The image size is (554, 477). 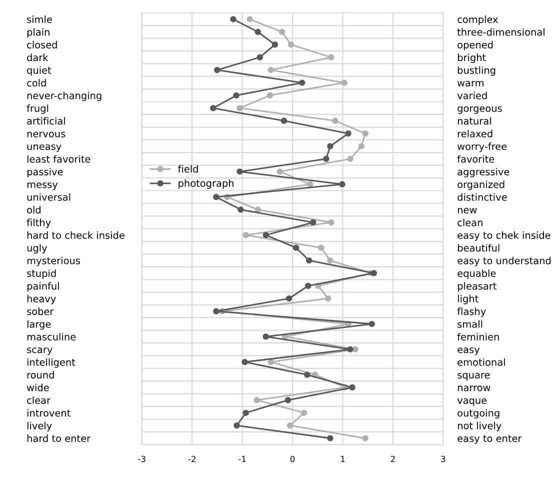 I want to click on y-tick-label: nervous, so click(x=46, y=135).